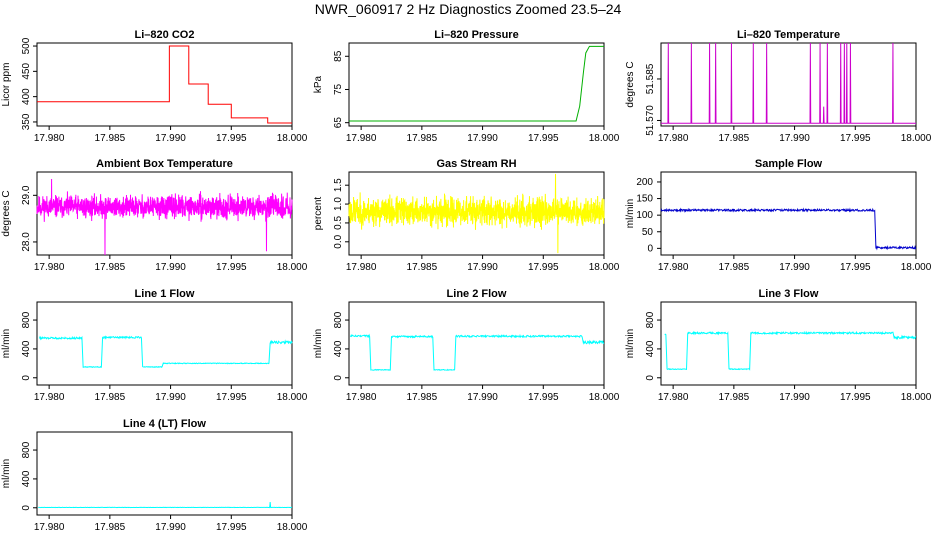 The width and height of the screenshot is (936, 540). I want to click on chart-title: Gas Stream RH, so click(476, 164).